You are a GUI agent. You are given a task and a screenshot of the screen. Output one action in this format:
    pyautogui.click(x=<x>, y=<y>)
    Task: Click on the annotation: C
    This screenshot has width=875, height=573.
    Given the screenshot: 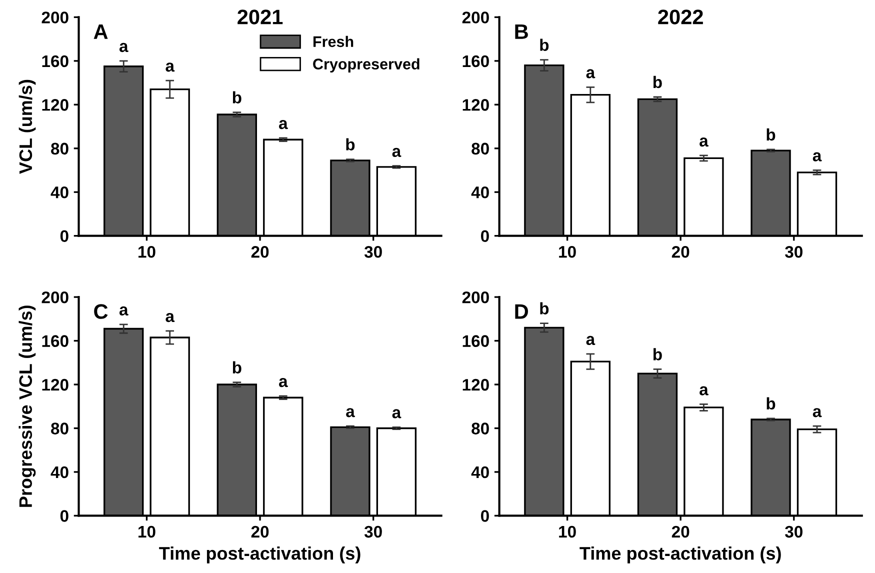 What is the action you would take?
    pyautogui.click(x=101, y=311)
    